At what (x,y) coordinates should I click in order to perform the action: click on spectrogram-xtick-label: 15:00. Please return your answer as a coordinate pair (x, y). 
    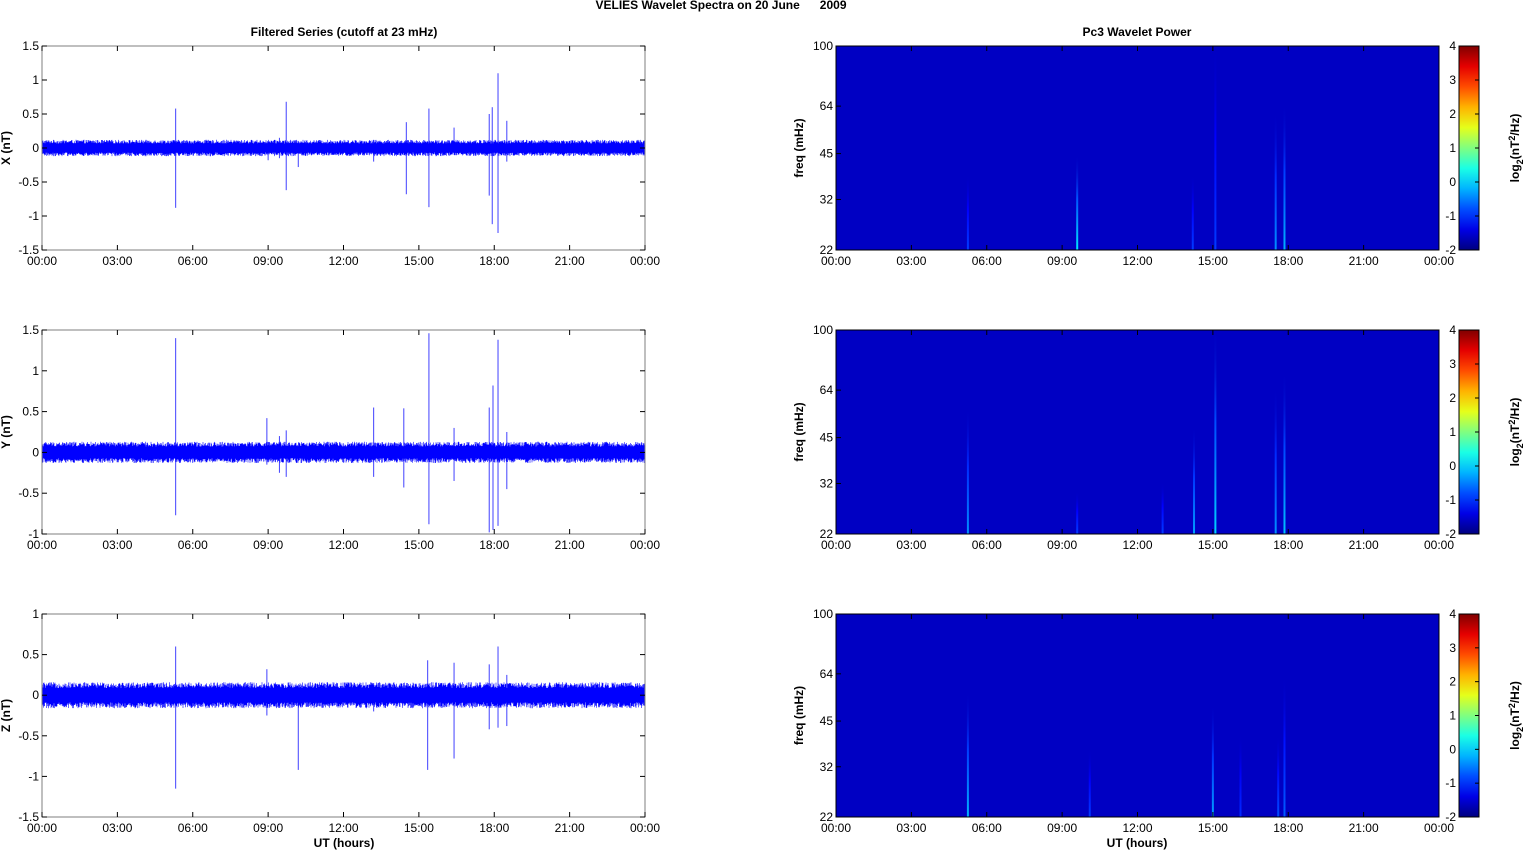
    Looking at the image, I should click on (1213, 261).